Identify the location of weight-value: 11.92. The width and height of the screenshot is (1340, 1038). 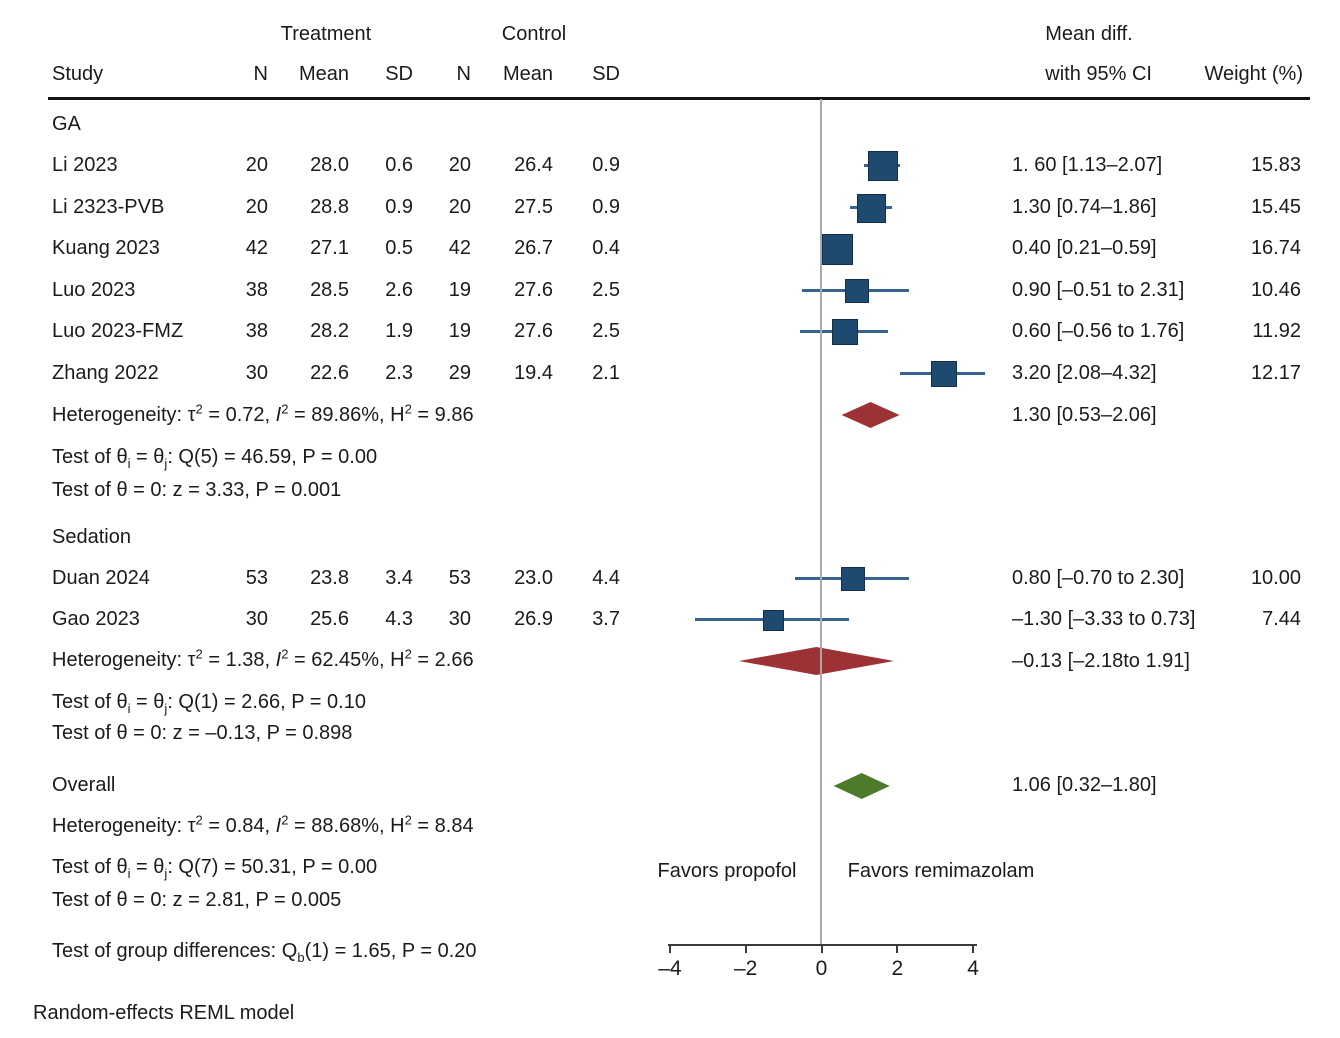
(1276, 331).